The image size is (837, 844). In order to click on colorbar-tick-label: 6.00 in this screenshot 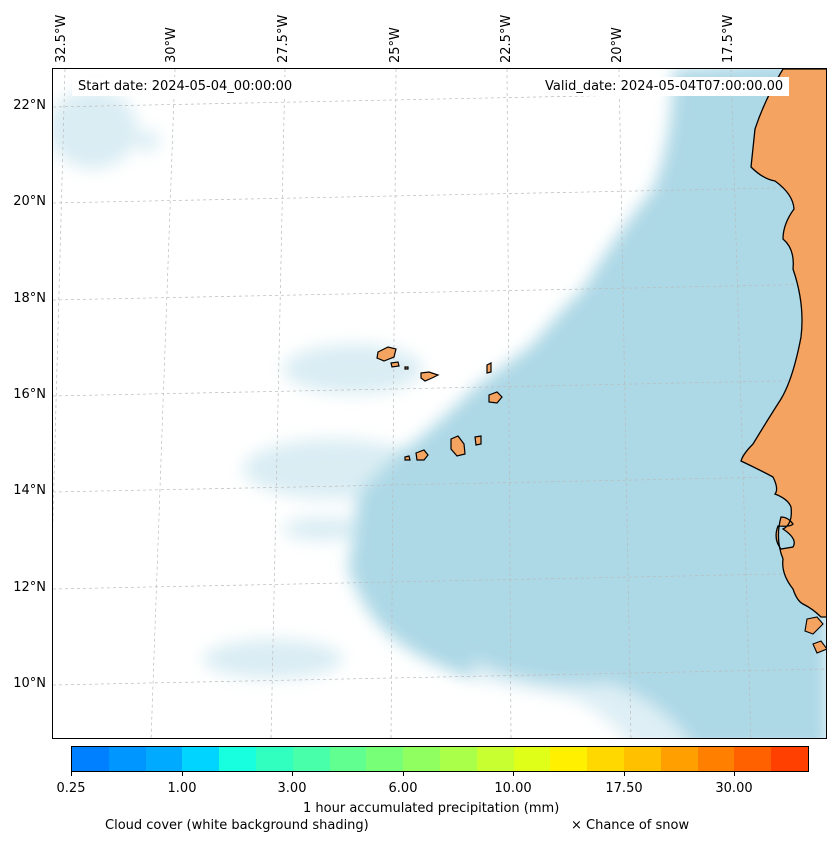, I will do `click(403, 788)`.